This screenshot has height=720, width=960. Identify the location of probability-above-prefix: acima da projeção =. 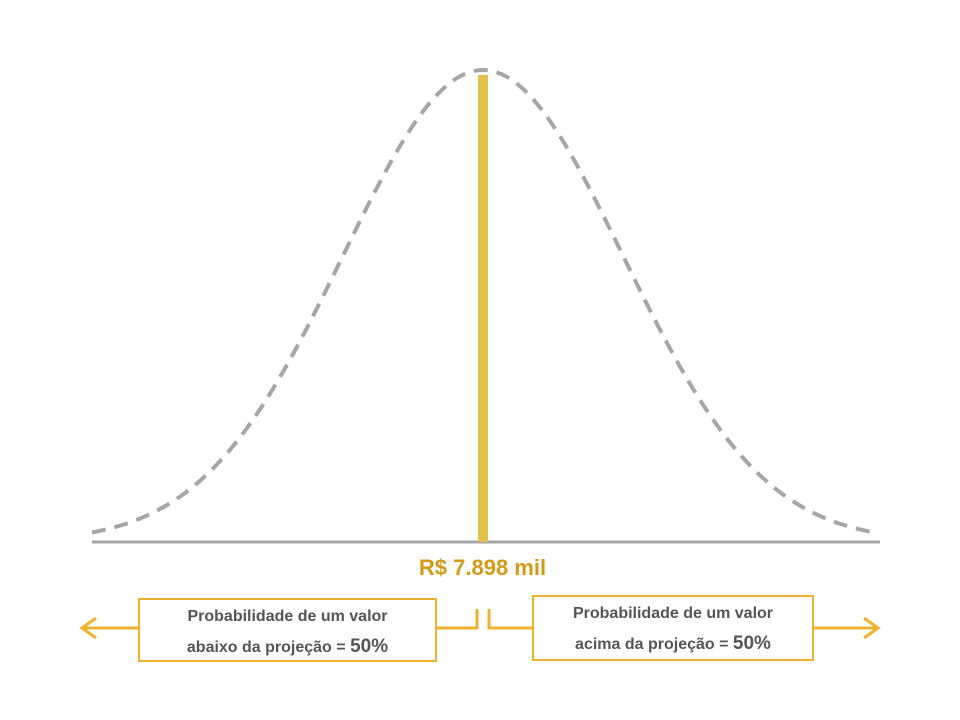
(654, 644).